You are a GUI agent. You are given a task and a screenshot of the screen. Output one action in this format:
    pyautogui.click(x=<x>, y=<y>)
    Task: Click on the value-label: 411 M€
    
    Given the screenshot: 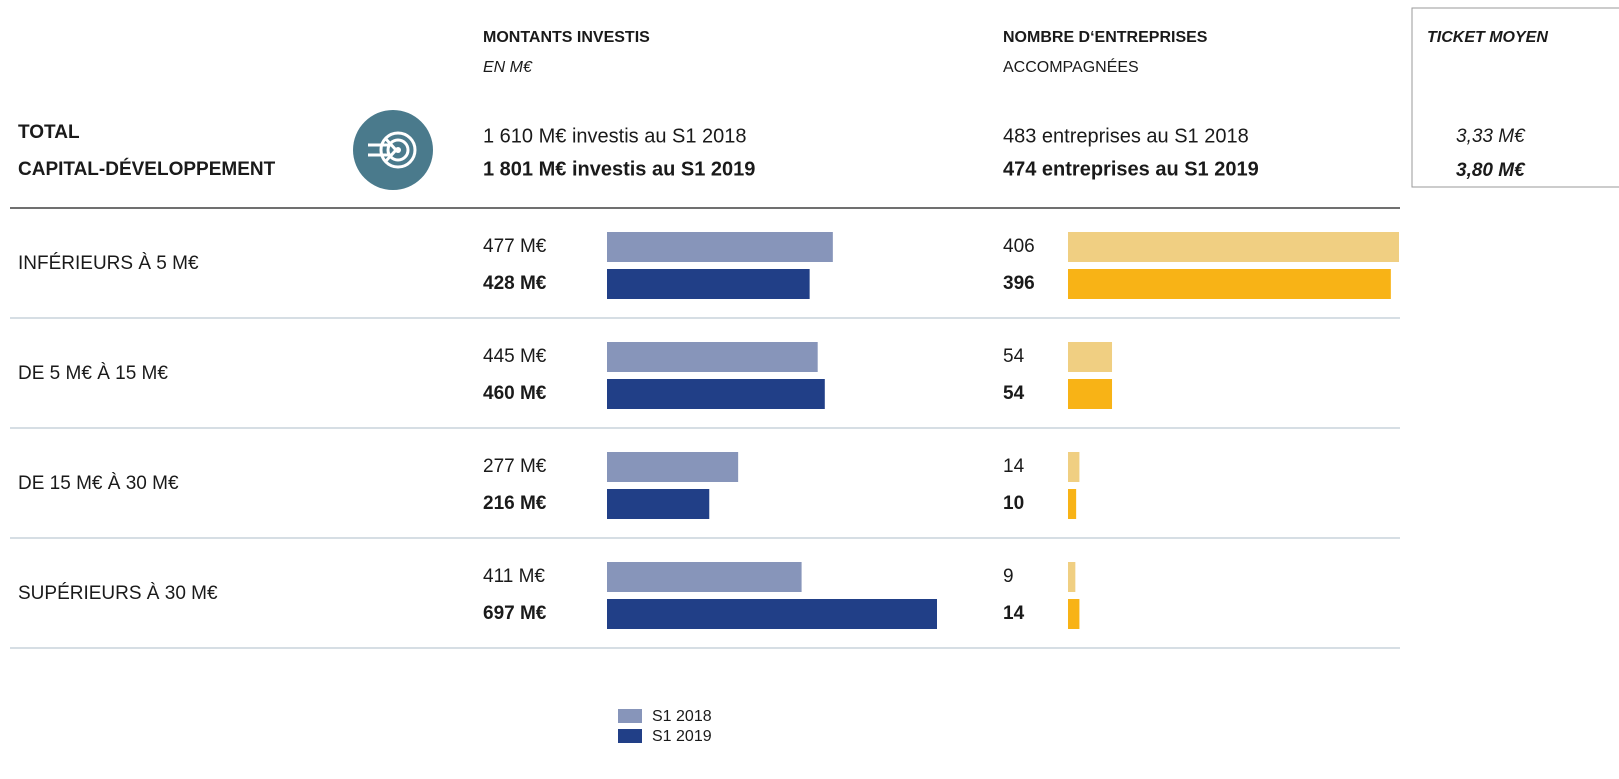 What is the action you would take?
    pyautogui.click(x=514, y=576)
    